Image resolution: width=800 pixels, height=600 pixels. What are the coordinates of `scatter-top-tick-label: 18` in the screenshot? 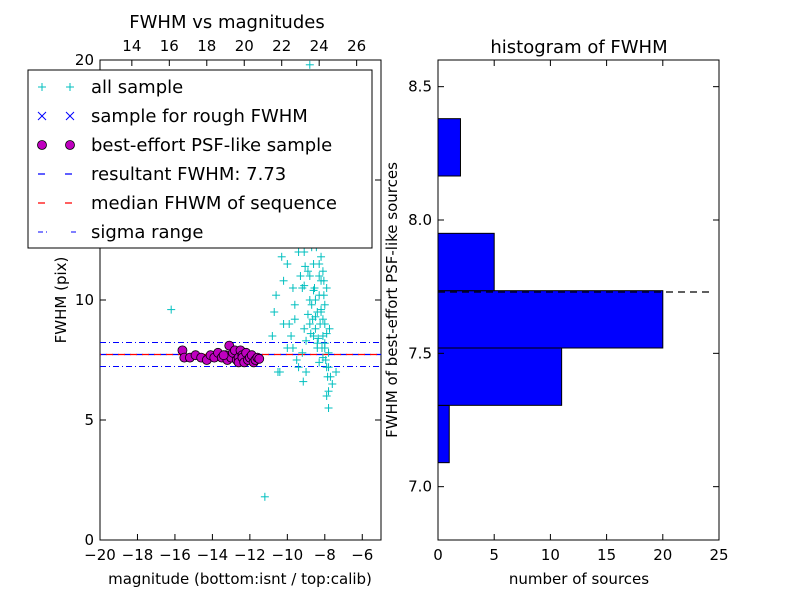 It's located at (206, 46).